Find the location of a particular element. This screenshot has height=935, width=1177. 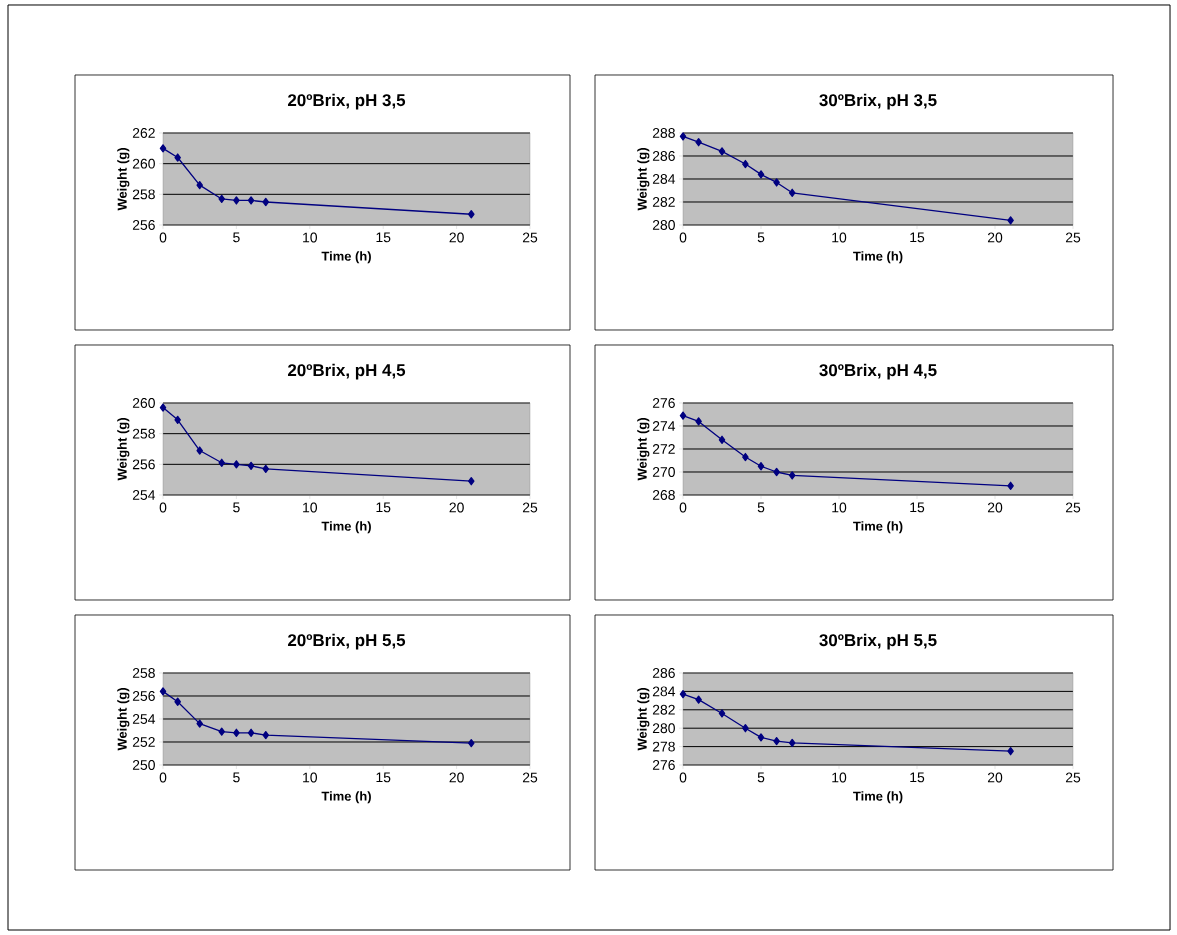

y-tick-label: 260 is located at coordinates (143, 403).